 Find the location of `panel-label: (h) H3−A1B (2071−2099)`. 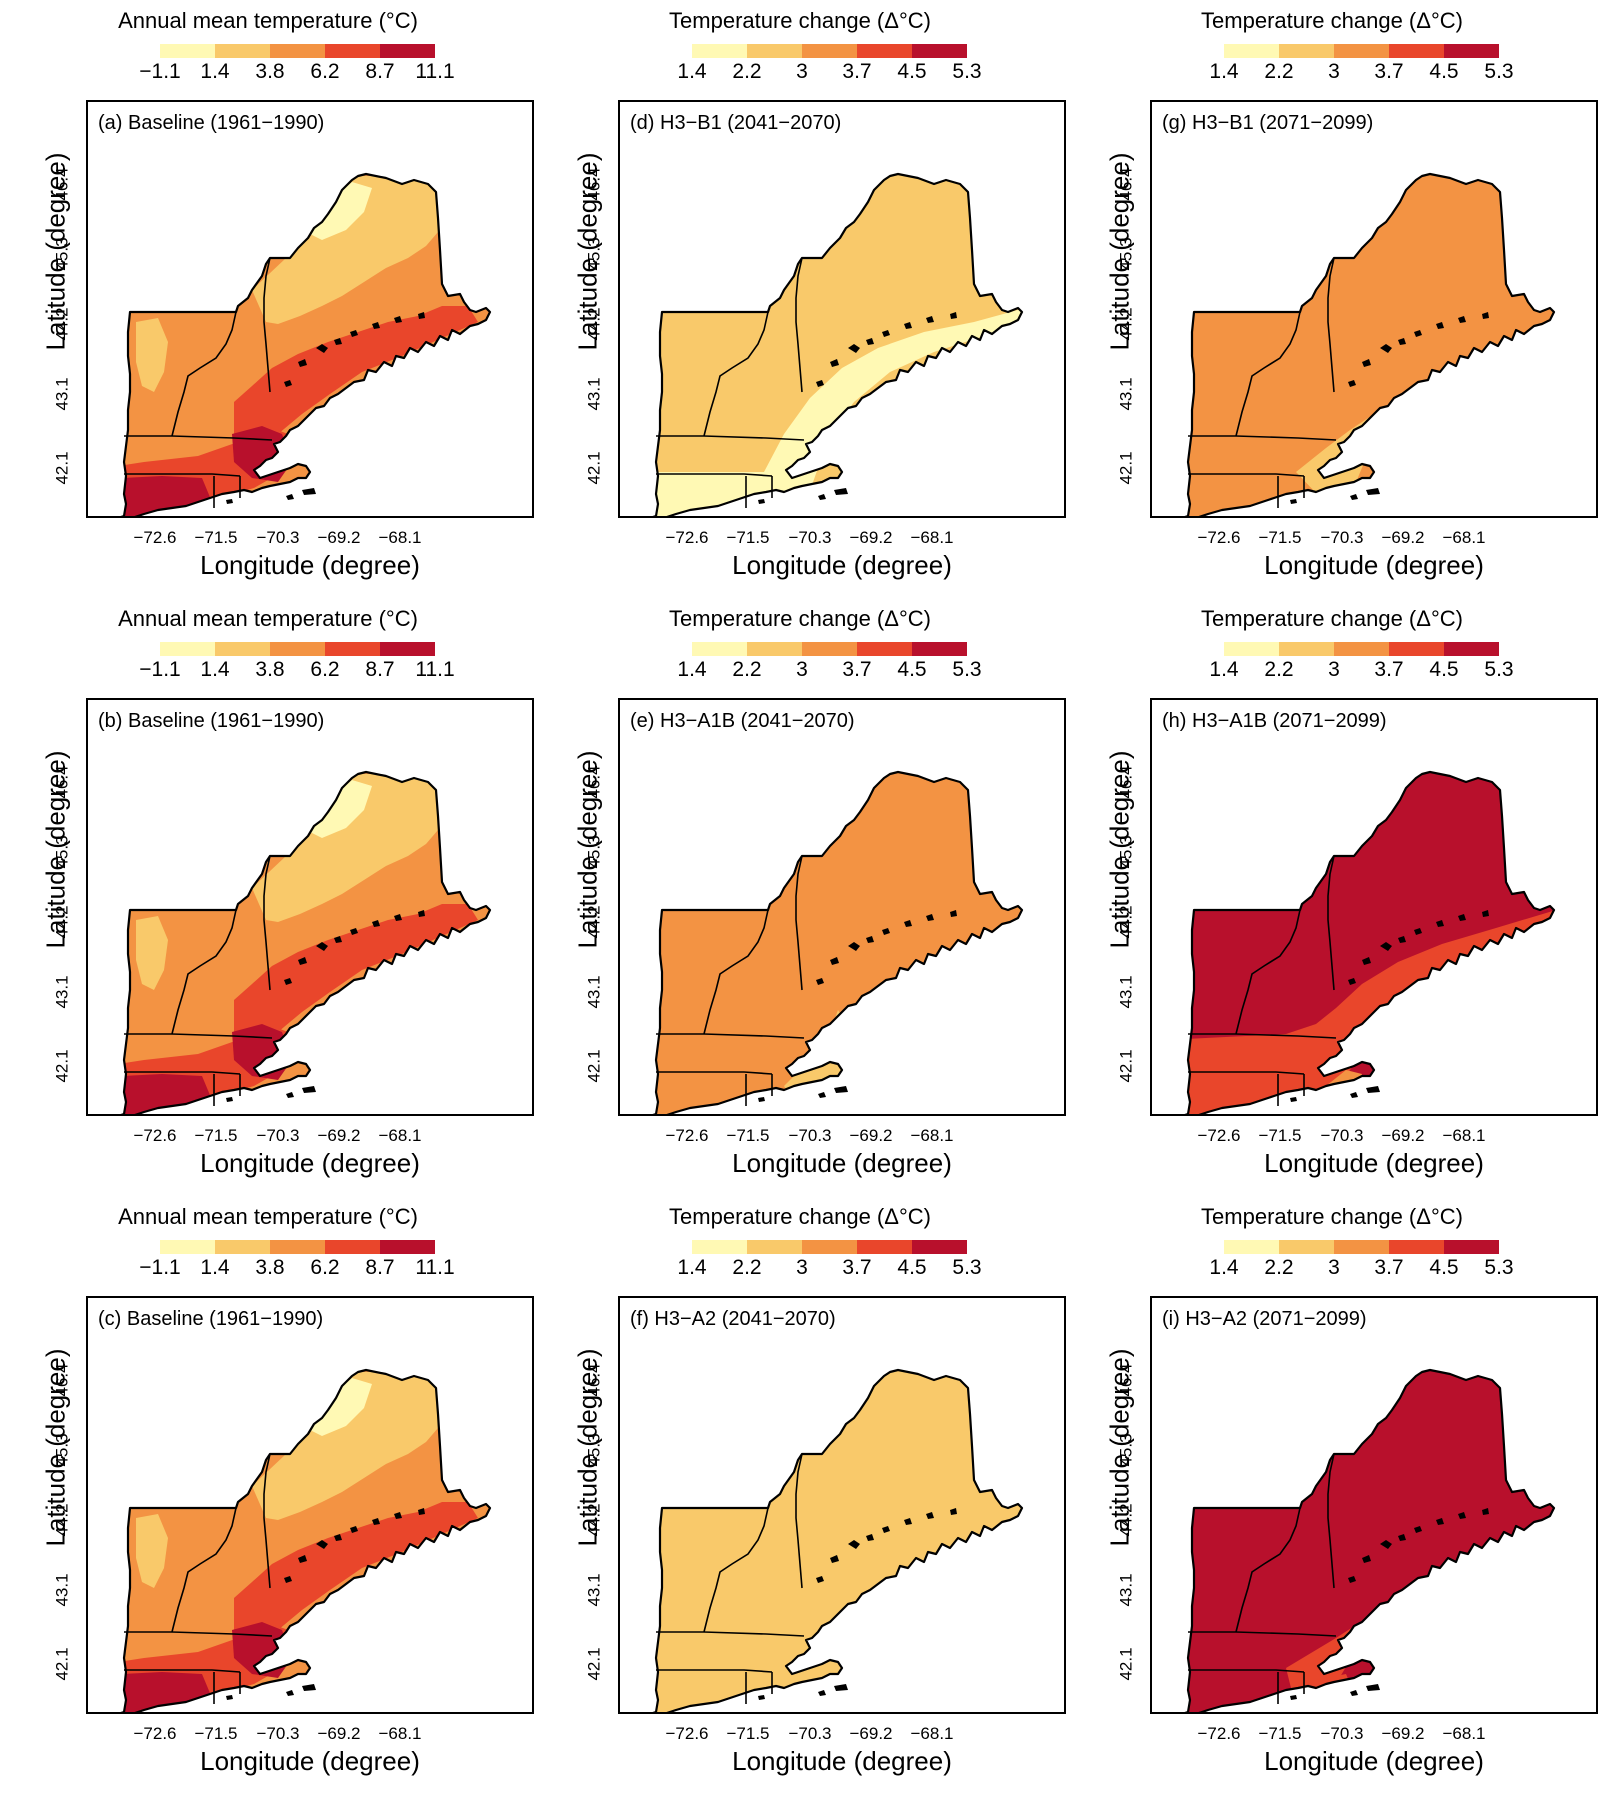

panel-label: (h) H3−A1B (2071−2099) is located at coordinates (1274, 721).